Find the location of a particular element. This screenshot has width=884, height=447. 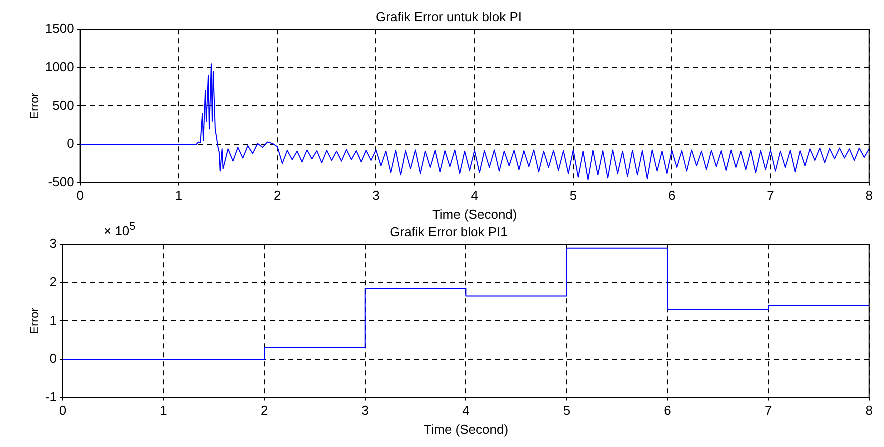

y-tick-label: 3 is located at coordinates (53, 244).